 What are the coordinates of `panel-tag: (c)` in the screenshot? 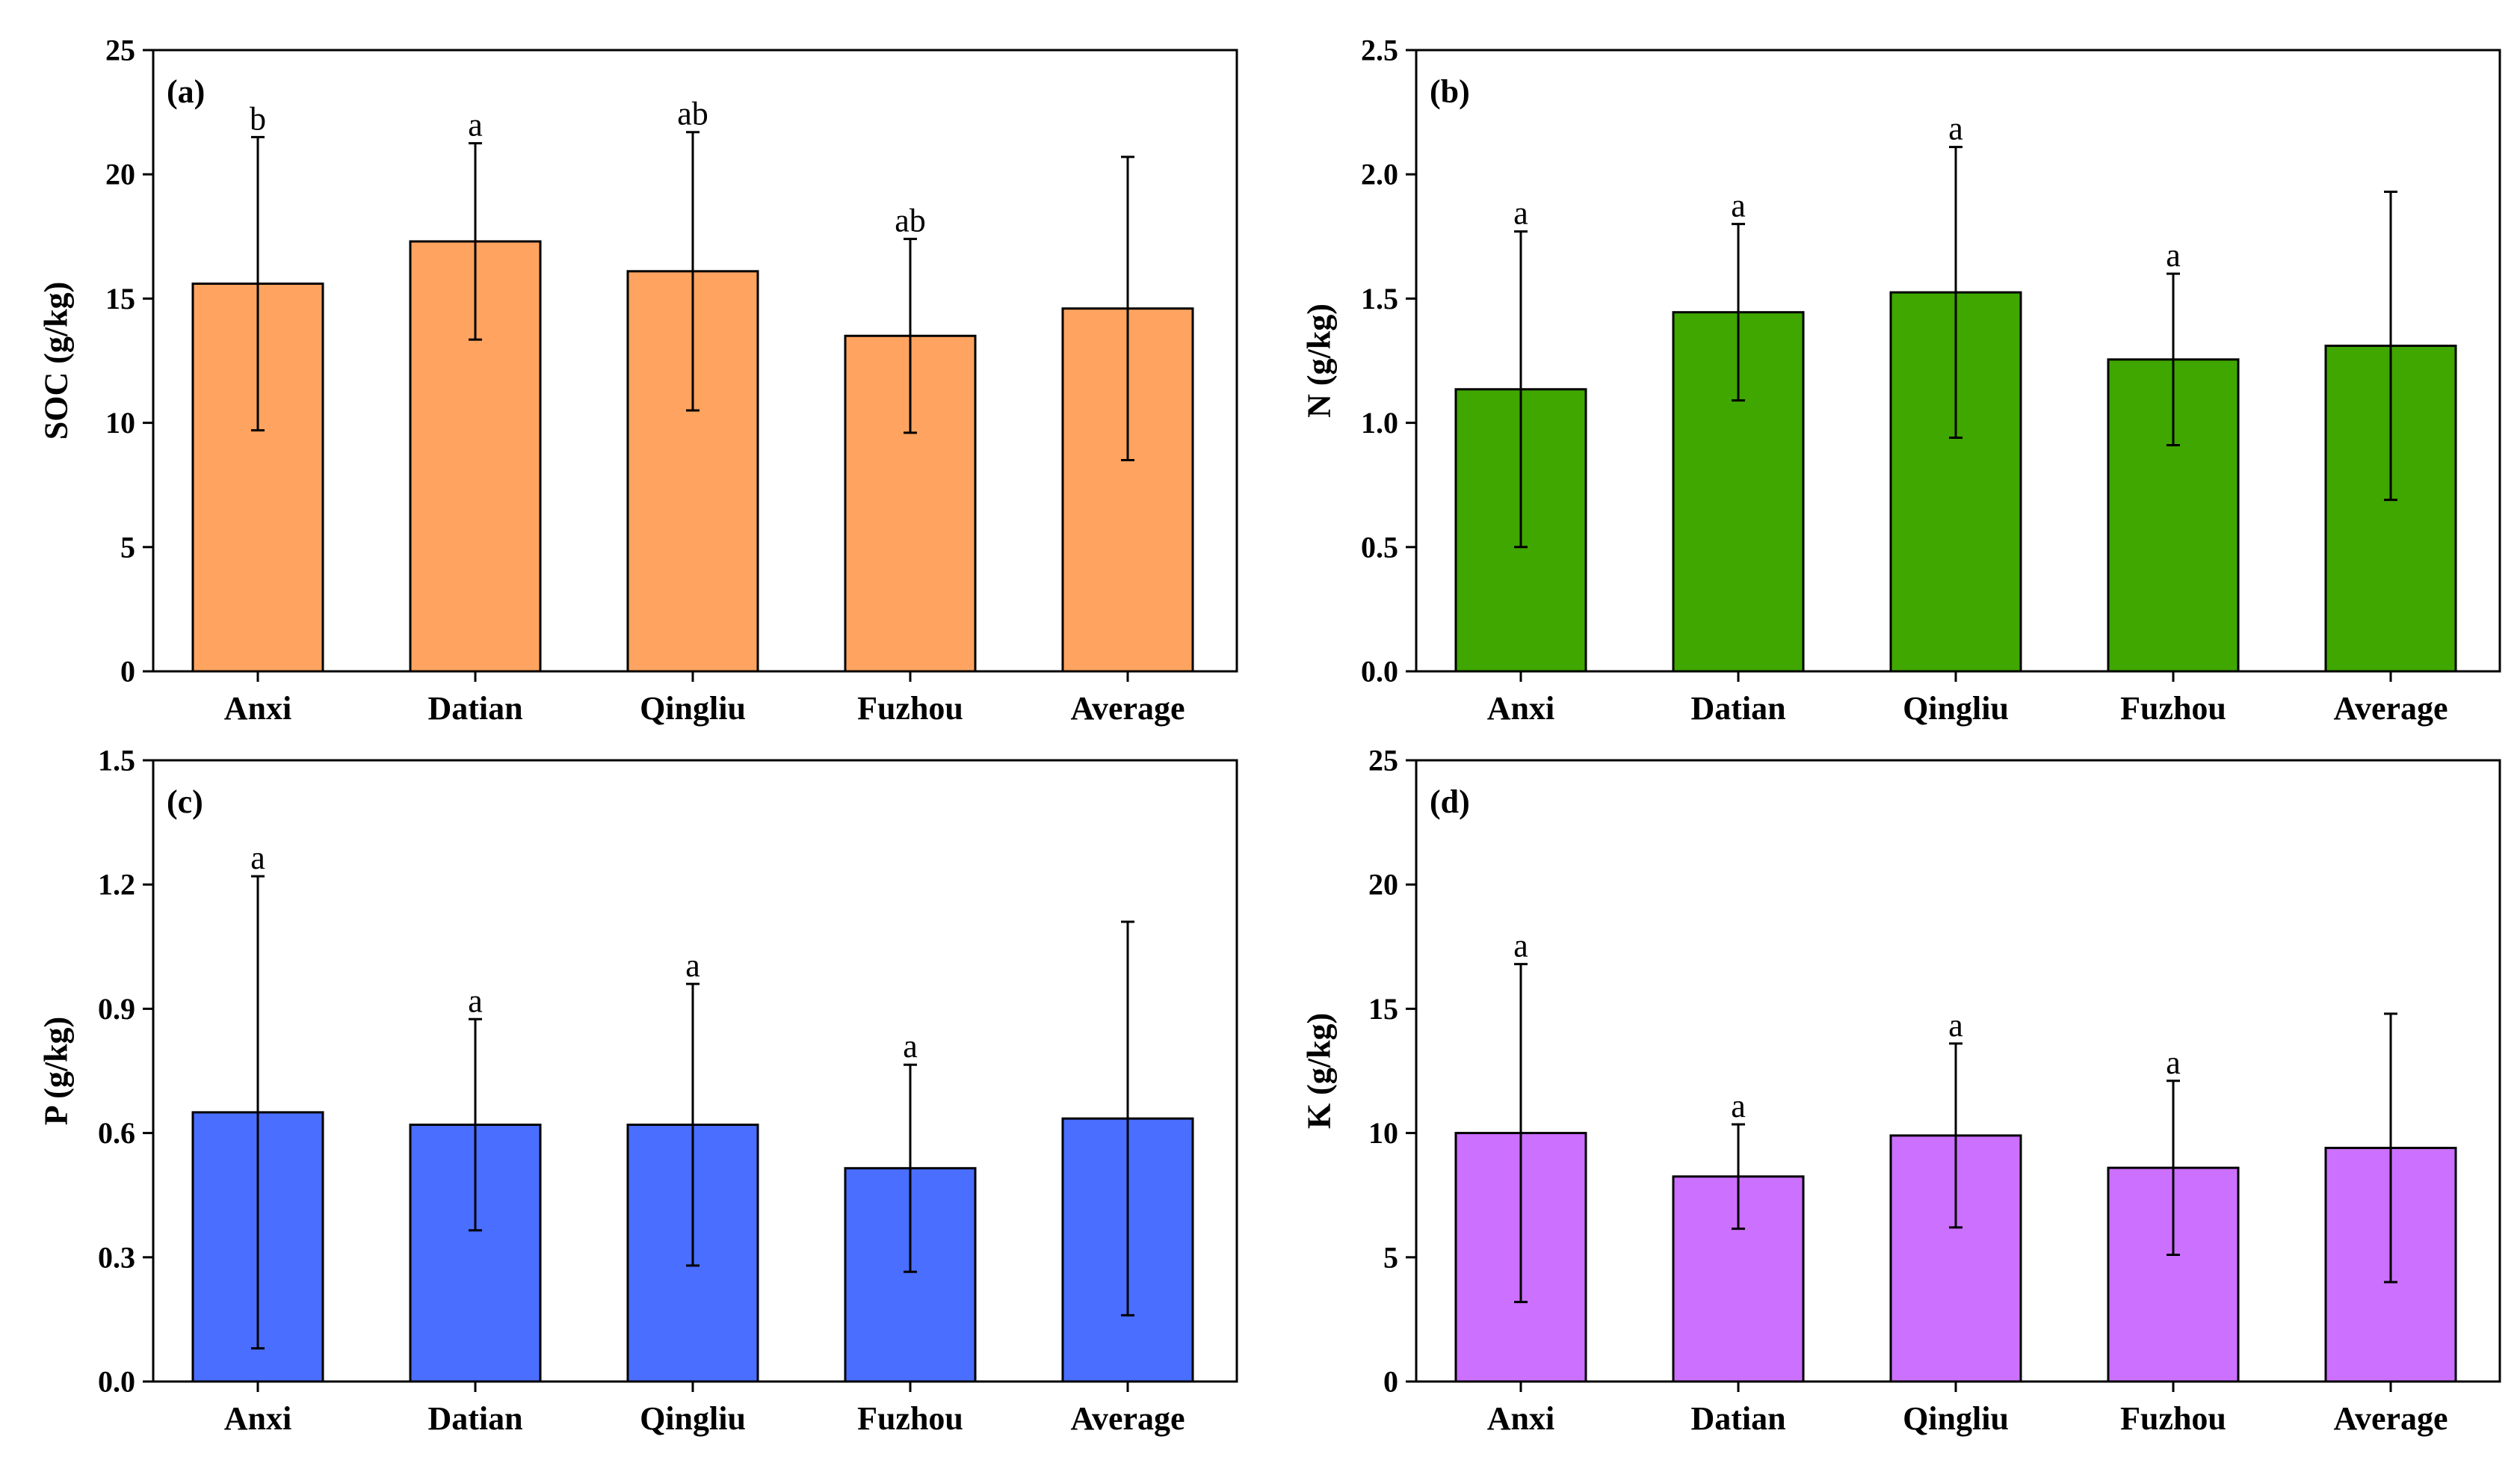 It's located at (185, 801).